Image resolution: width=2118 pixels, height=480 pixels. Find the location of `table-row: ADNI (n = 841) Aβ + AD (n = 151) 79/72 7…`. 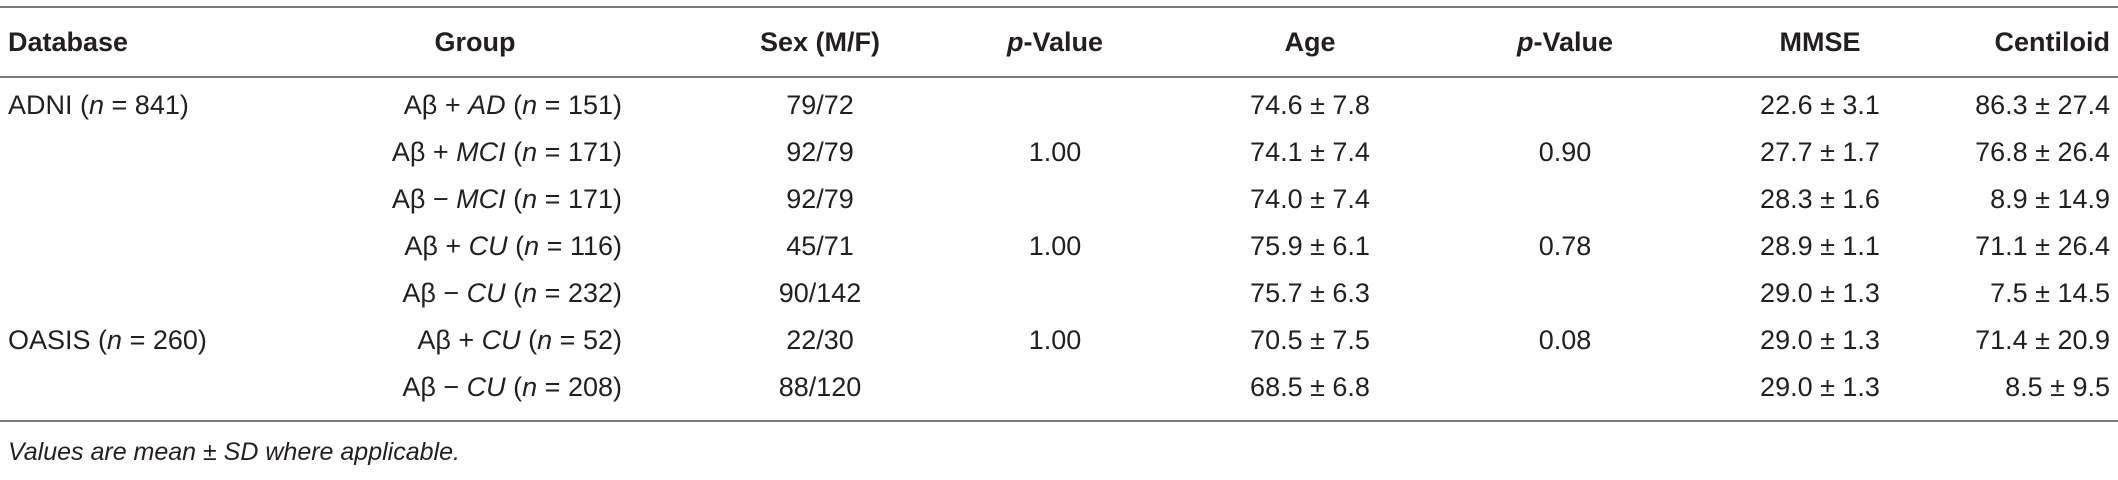

table-row: ADNI (n = 841) Aβ + AD (n = 151) 79/72 7… is located at coordinates (1059, 102).